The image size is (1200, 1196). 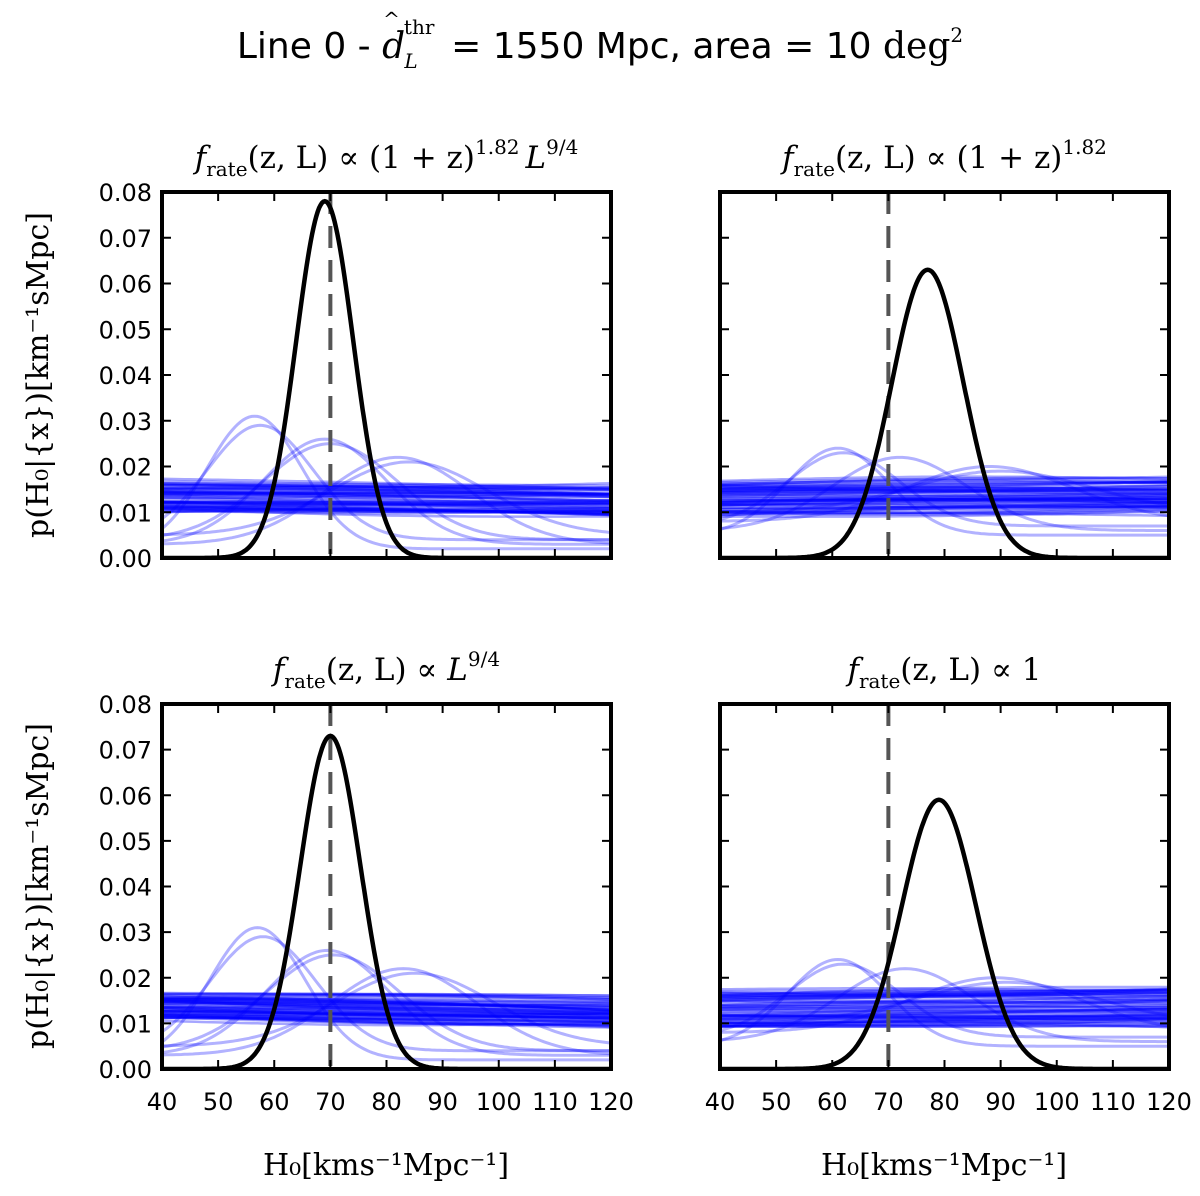 What do you see at coordinates (125, 422) in the screenshot?
I see `ytick-label: 0.03` at bounding box center [125, 422].